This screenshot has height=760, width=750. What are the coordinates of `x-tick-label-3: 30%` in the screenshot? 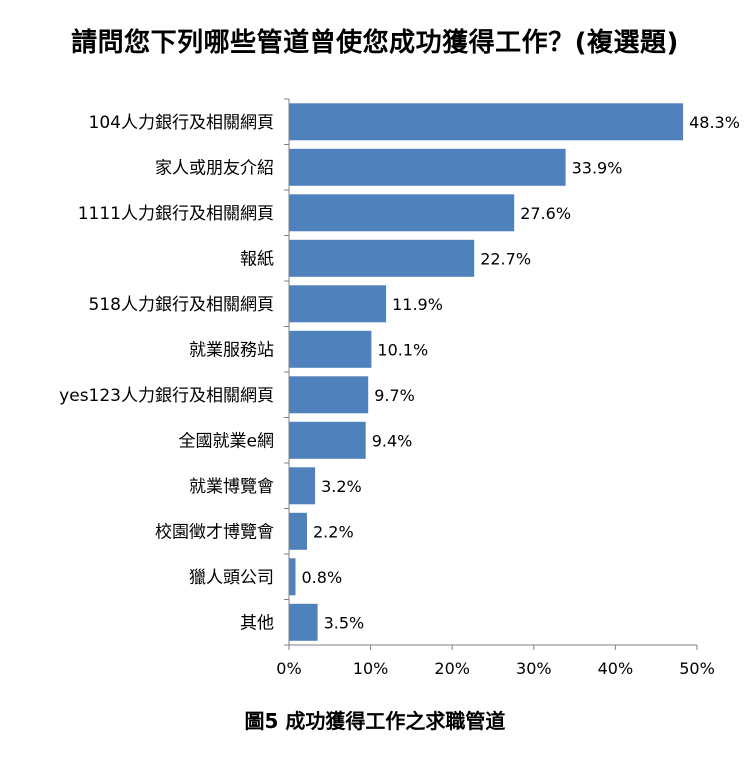 It's located at (534, 668).